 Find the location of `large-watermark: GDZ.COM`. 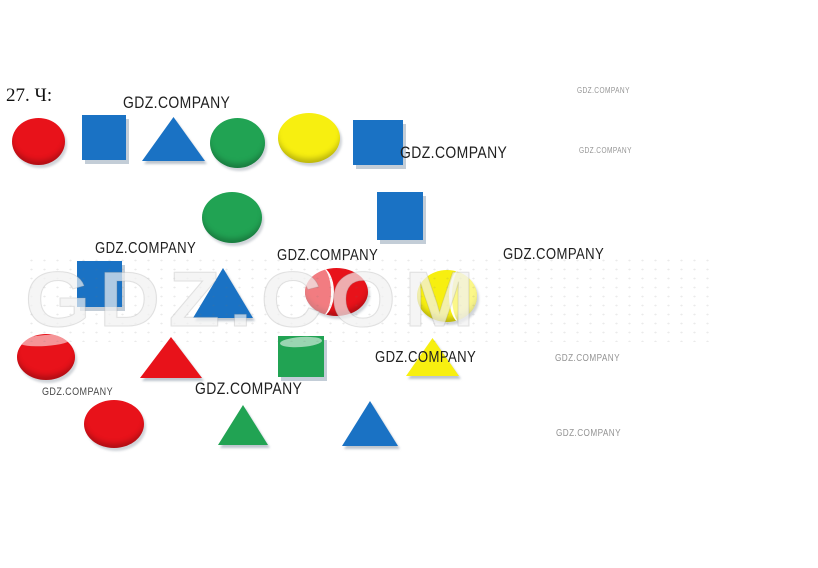

large-watermark: GDZ.COM is located at coordinates (370, 299).